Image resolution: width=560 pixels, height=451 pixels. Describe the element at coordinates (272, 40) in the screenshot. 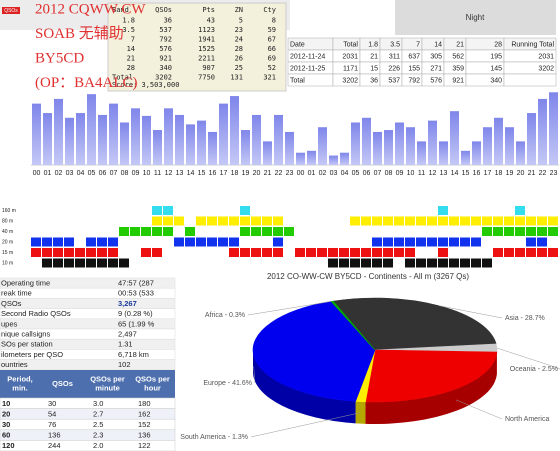

I see `band-table-cell: 67` at that location.